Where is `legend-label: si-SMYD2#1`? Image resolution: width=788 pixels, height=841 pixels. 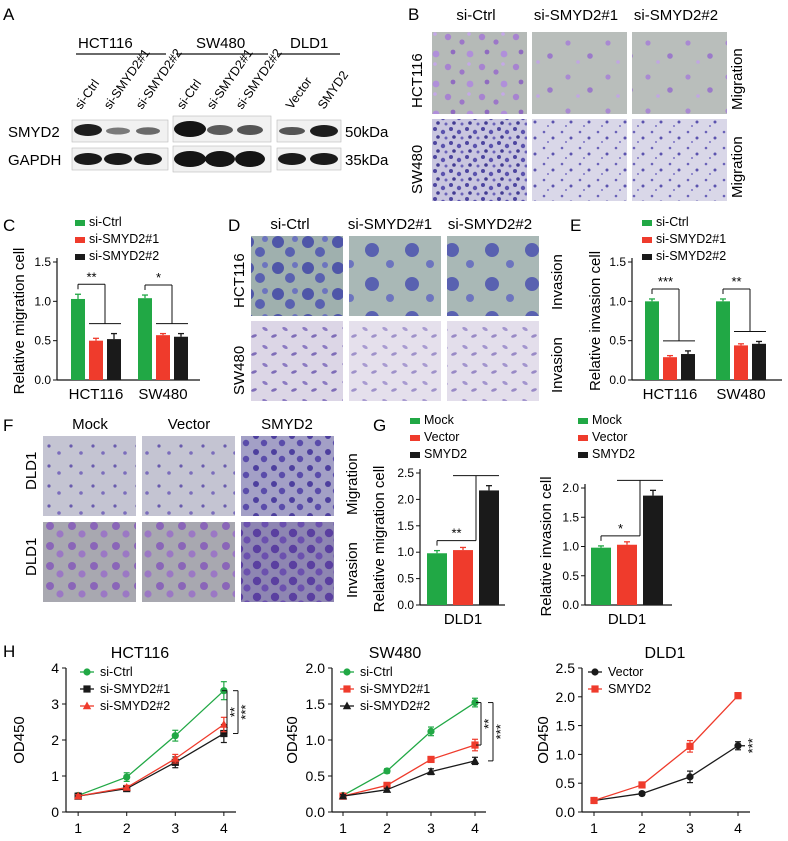 legend-label: si-SMYD2#1 is located at coordinates (691, 239).